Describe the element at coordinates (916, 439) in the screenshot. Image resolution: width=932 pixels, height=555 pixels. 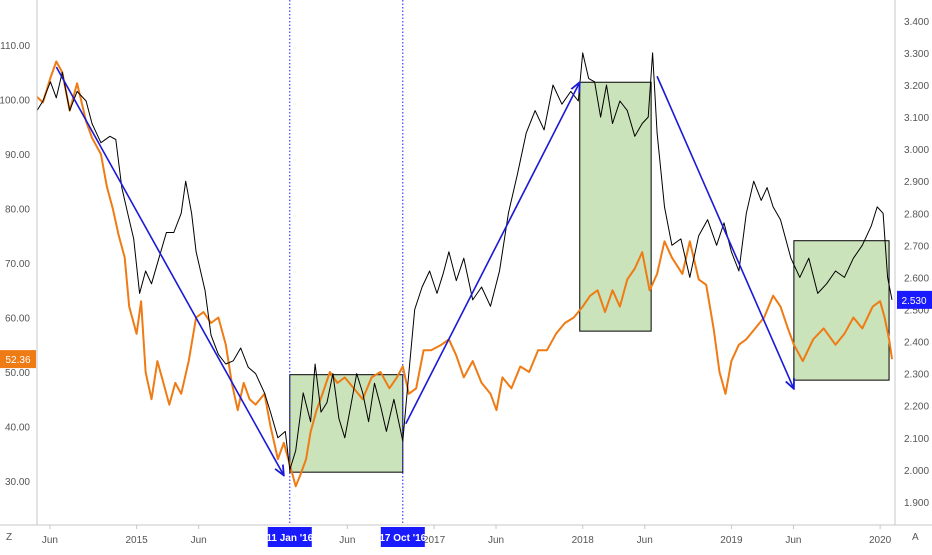
I see `right-tick-label: 2.100` at that location.